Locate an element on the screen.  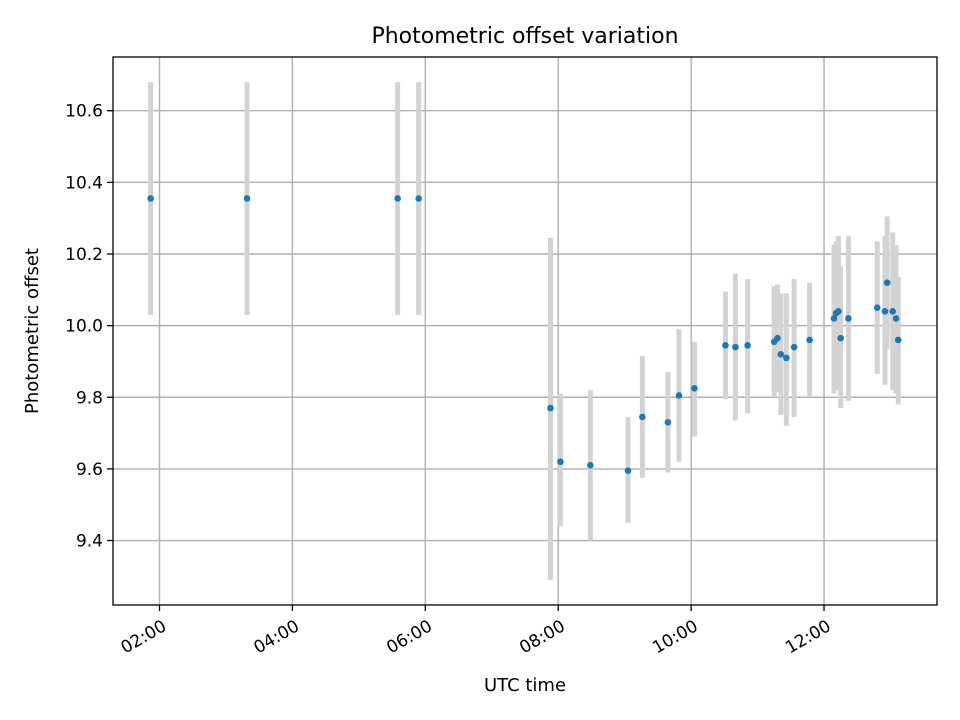
y-axis-label: Photometric offset is located at coordinates (32, 331).